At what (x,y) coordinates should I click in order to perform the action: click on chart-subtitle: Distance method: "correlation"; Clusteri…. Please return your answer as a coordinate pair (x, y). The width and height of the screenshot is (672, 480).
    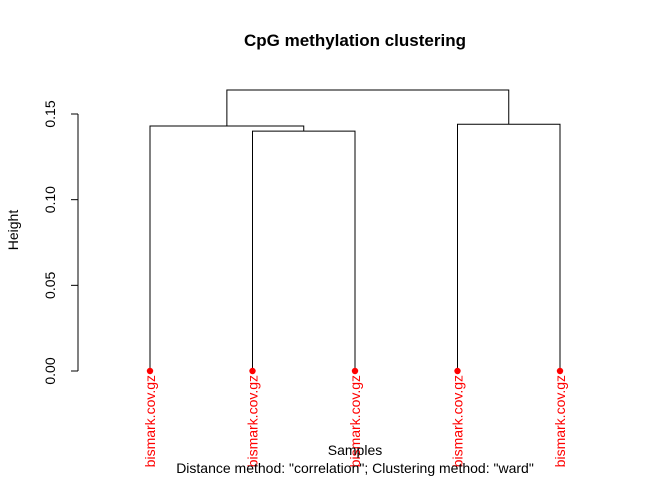
    Looking at the image, I should click on (355, 468).